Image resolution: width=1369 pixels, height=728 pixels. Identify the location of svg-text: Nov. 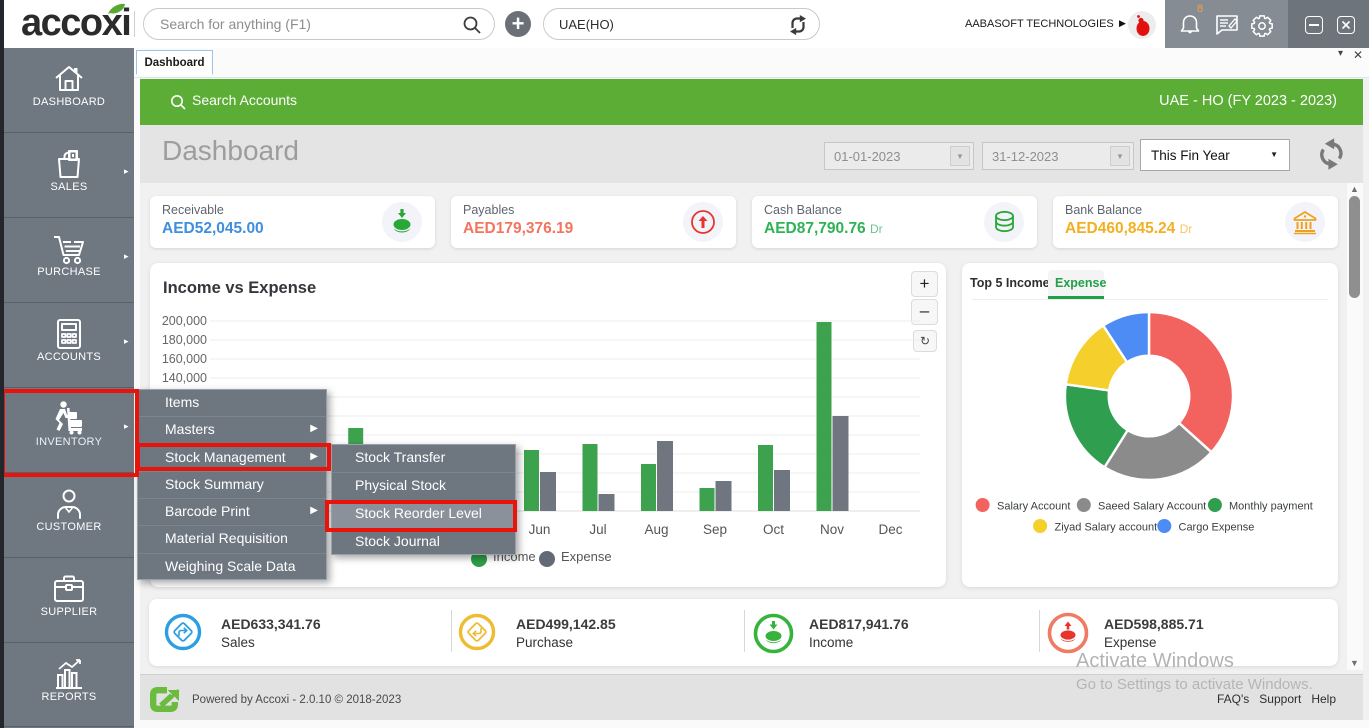
(832, 529).